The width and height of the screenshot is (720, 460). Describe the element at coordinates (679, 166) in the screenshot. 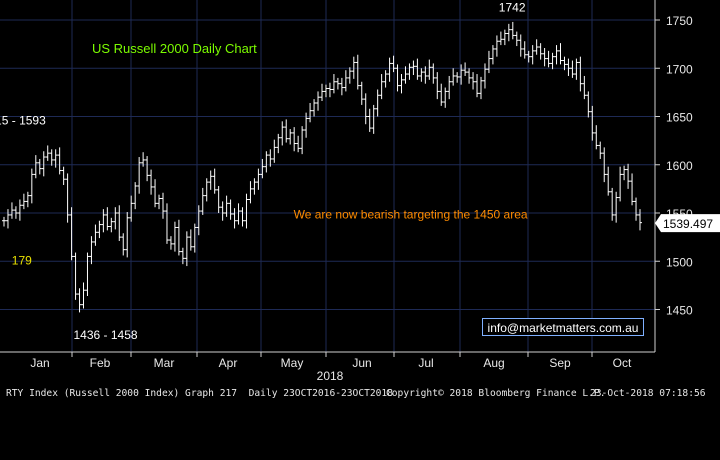

I see `y-tick-label: 1600` at that location.